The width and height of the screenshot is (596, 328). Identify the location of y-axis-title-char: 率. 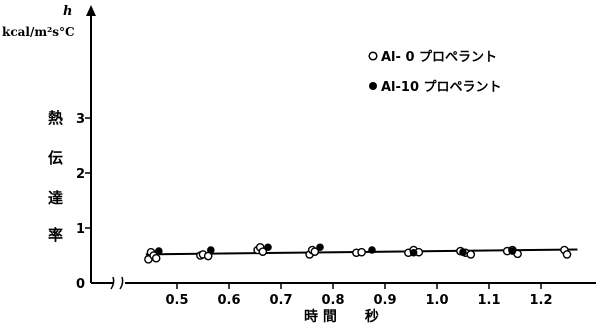
(55, 235).